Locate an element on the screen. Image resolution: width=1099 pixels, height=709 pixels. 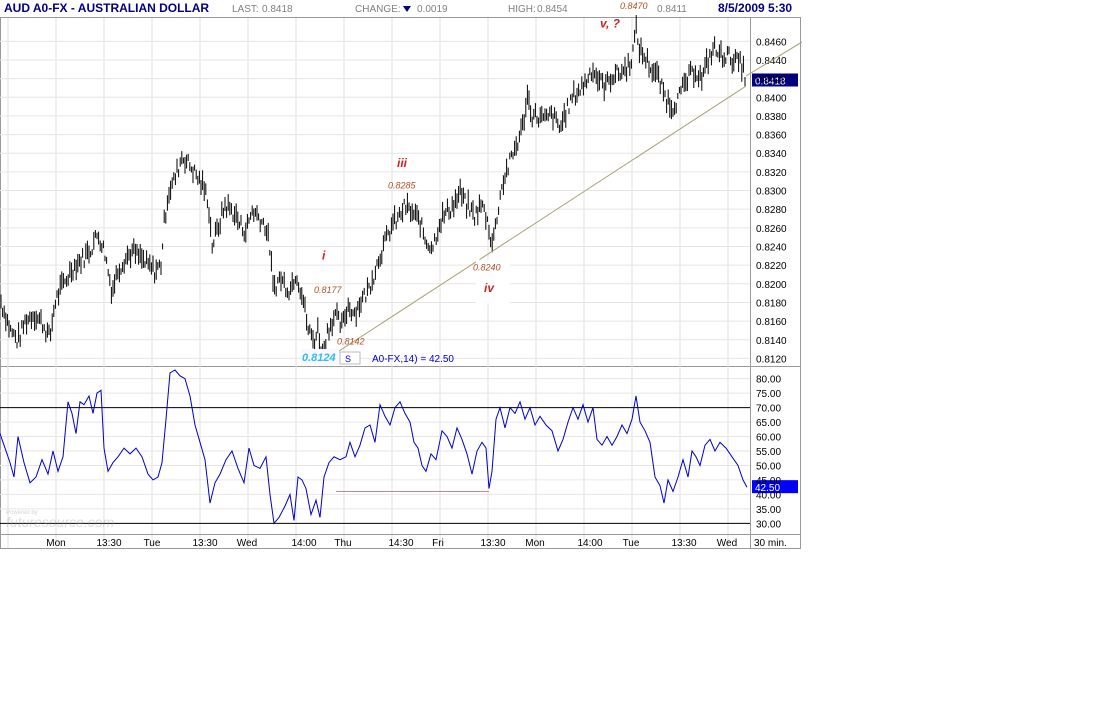
change-label: CHANGE: is located at coordinates (378, 9).